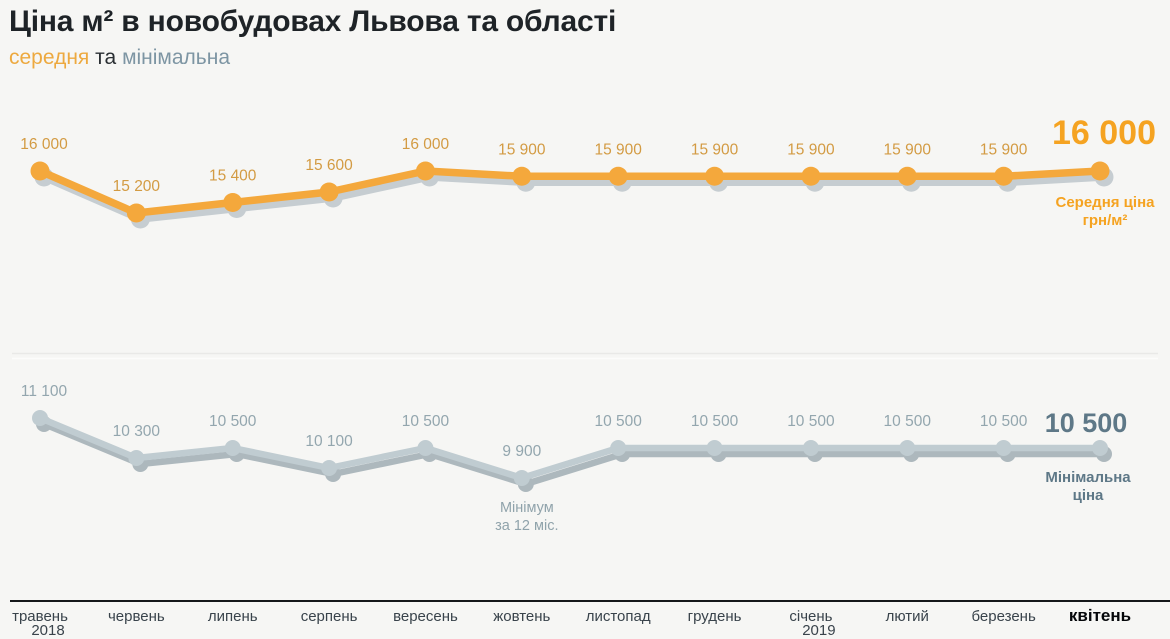 This screenshot has height=639, width=1170. What do you see at coordinates (233, 176) in the screenshot?
I see `data-label: 15 400` at bounding box center [233, 176].